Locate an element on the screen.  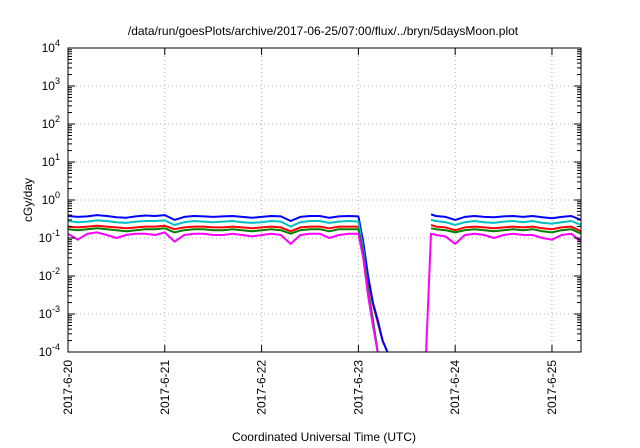
x-tick-label: 2017-6-20 is located at coordinates (68, 387).